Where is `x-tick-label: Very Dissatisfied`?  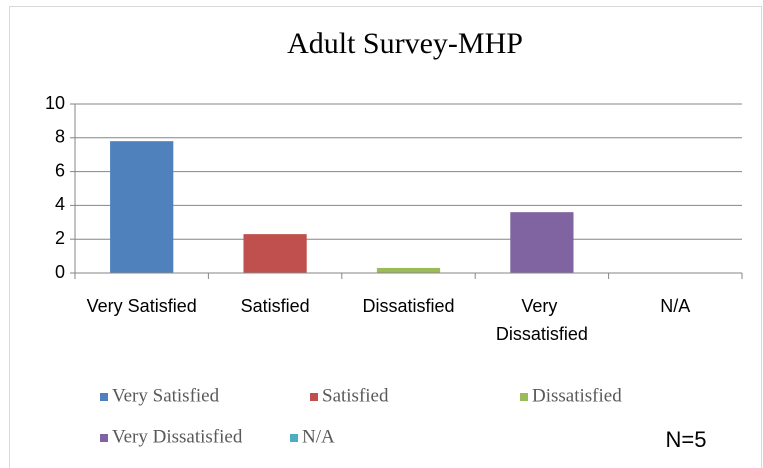 x-tick-label: Very Dissatisfied is located at coordinates (542, 320).